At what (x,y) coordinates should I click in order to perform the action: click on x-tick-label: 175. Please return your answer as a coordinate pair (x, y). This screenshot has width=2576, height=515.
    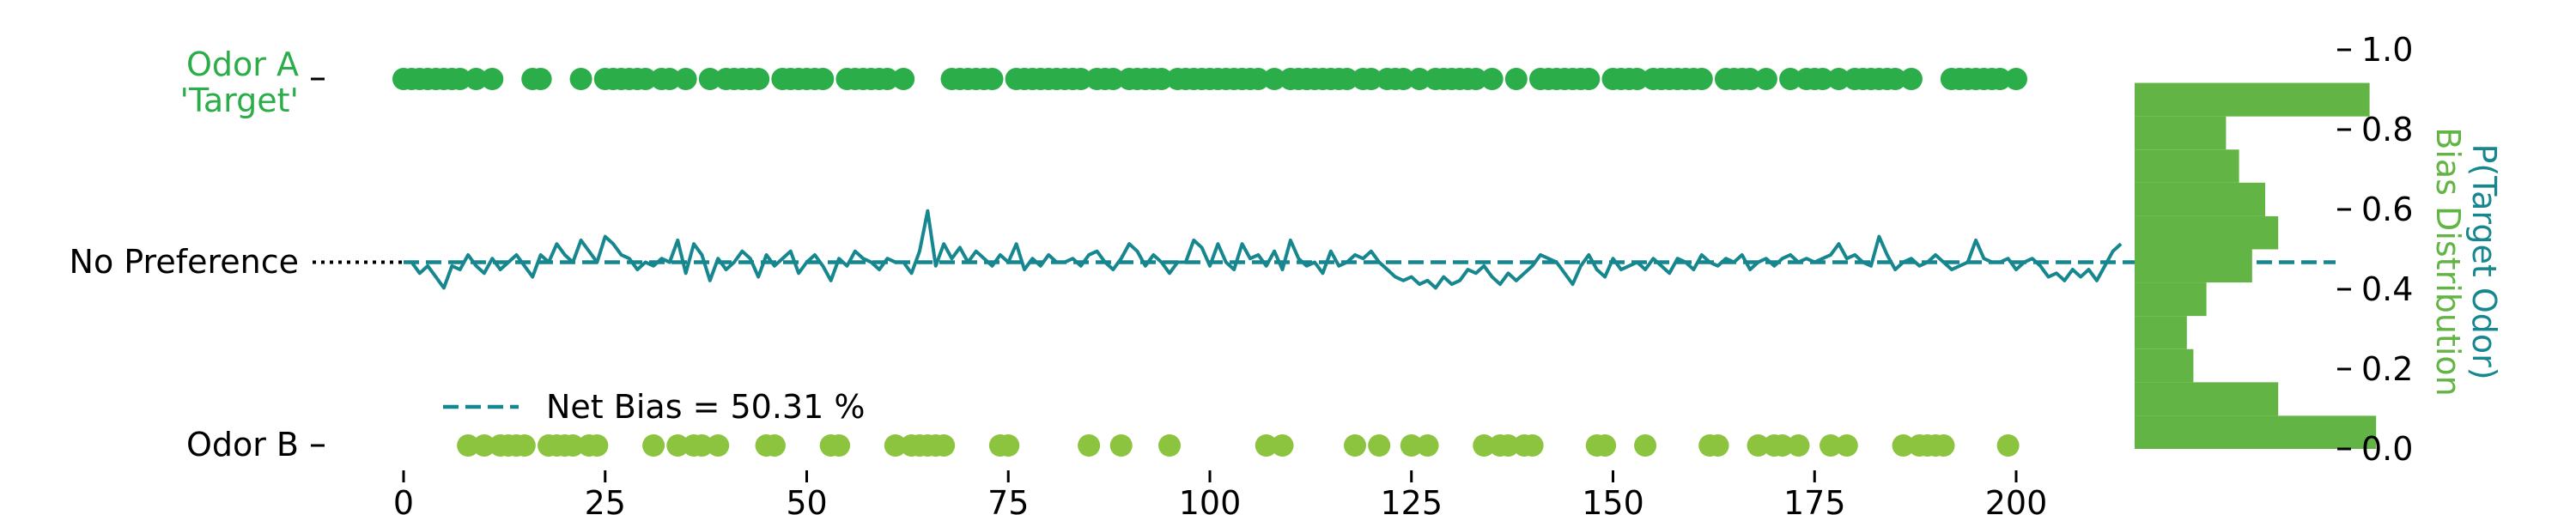
    Looking at the image, I should click on (1814, 499).